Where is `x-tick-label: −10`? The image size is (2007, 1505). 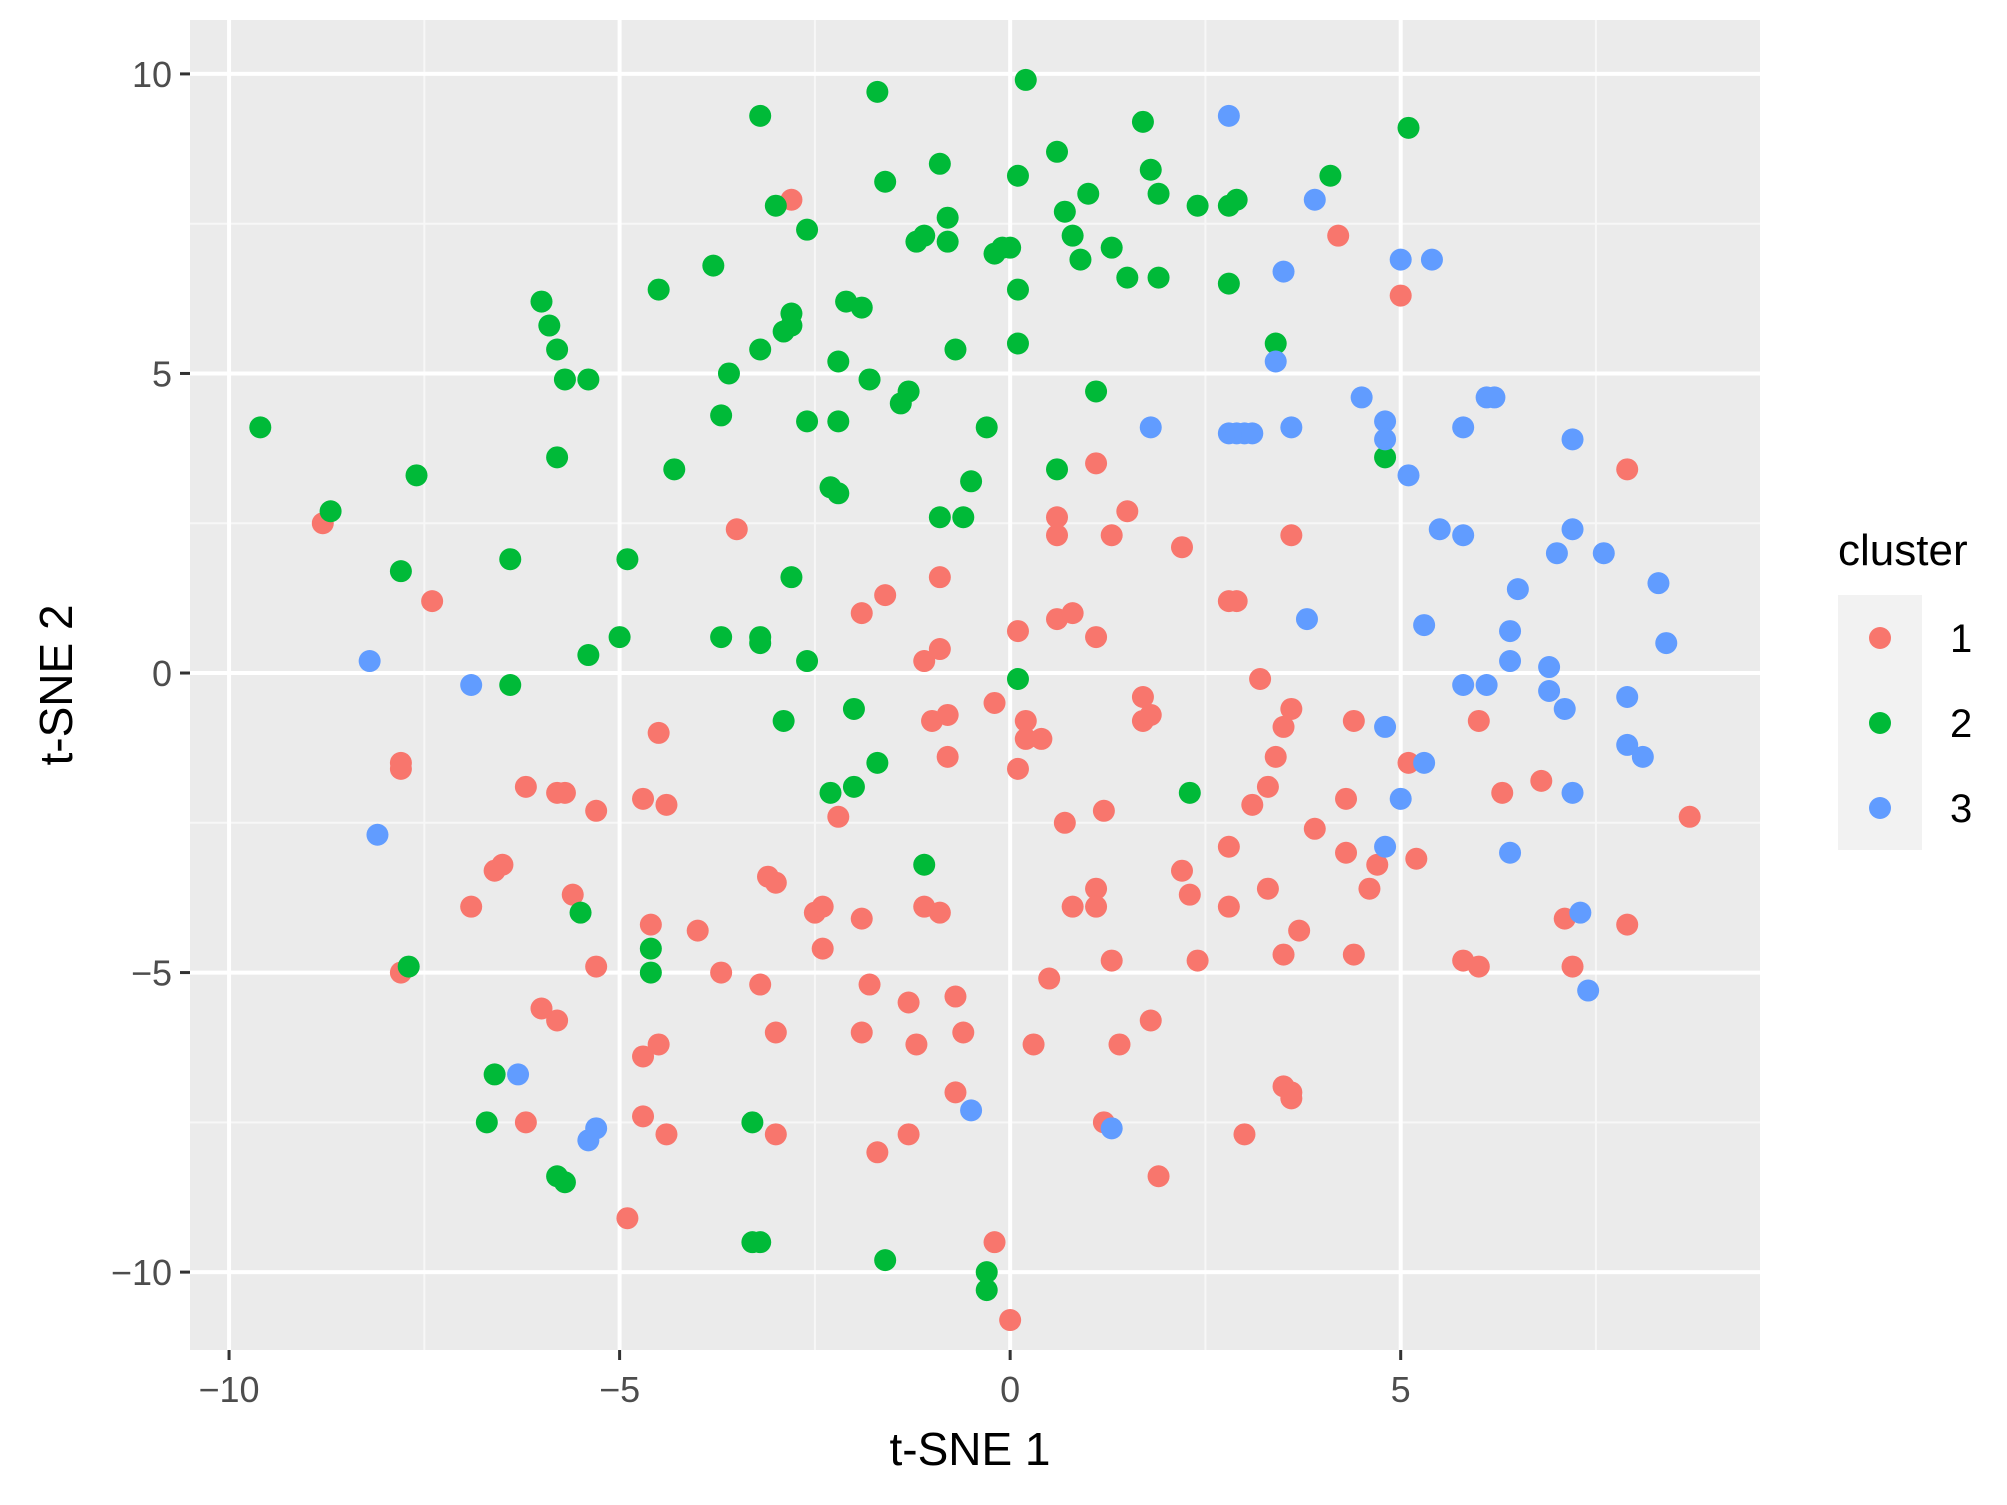
x-tick-label: −10 is located at coordinates (229, 1389).